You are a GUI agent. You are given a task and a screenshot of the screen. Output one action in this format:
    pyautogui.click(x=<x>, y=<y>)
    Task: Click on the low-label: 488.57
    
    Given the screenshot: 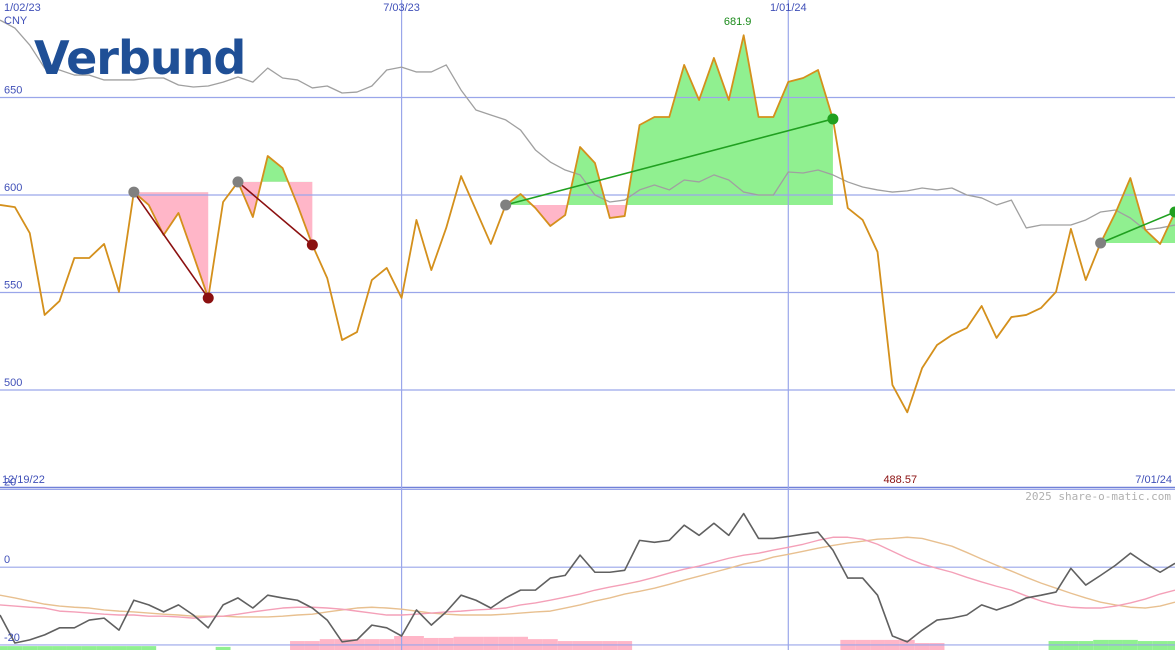 What is the action you would take?
    pyautogui.click(x=900, y=480)
    